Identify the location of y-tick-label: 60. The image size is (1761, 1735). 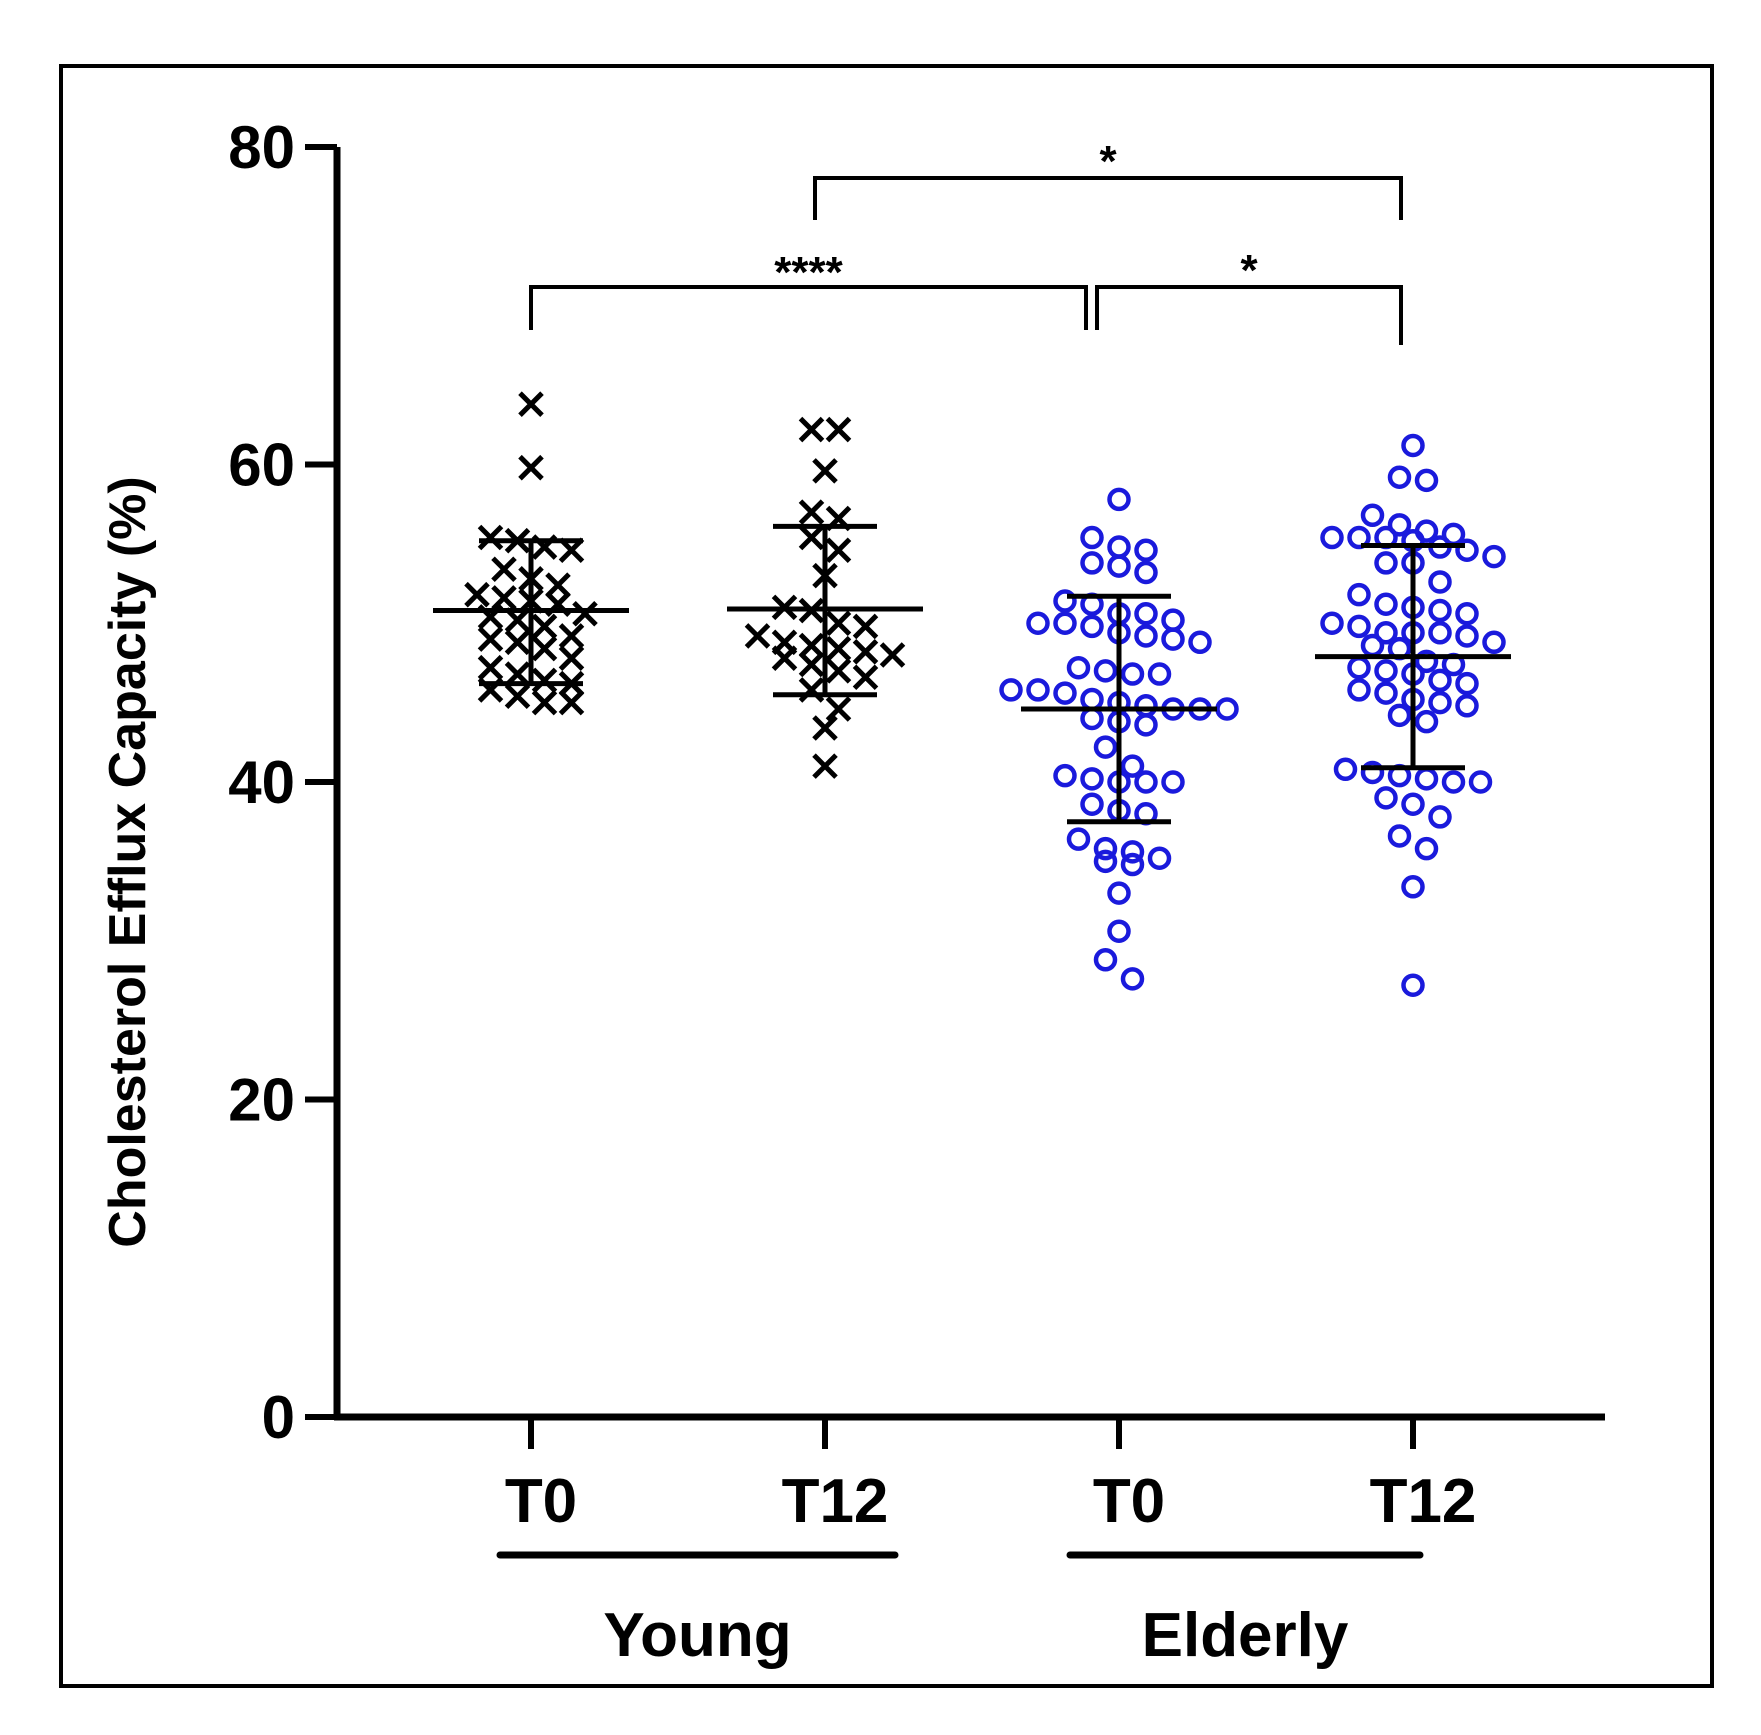
(261, 465).